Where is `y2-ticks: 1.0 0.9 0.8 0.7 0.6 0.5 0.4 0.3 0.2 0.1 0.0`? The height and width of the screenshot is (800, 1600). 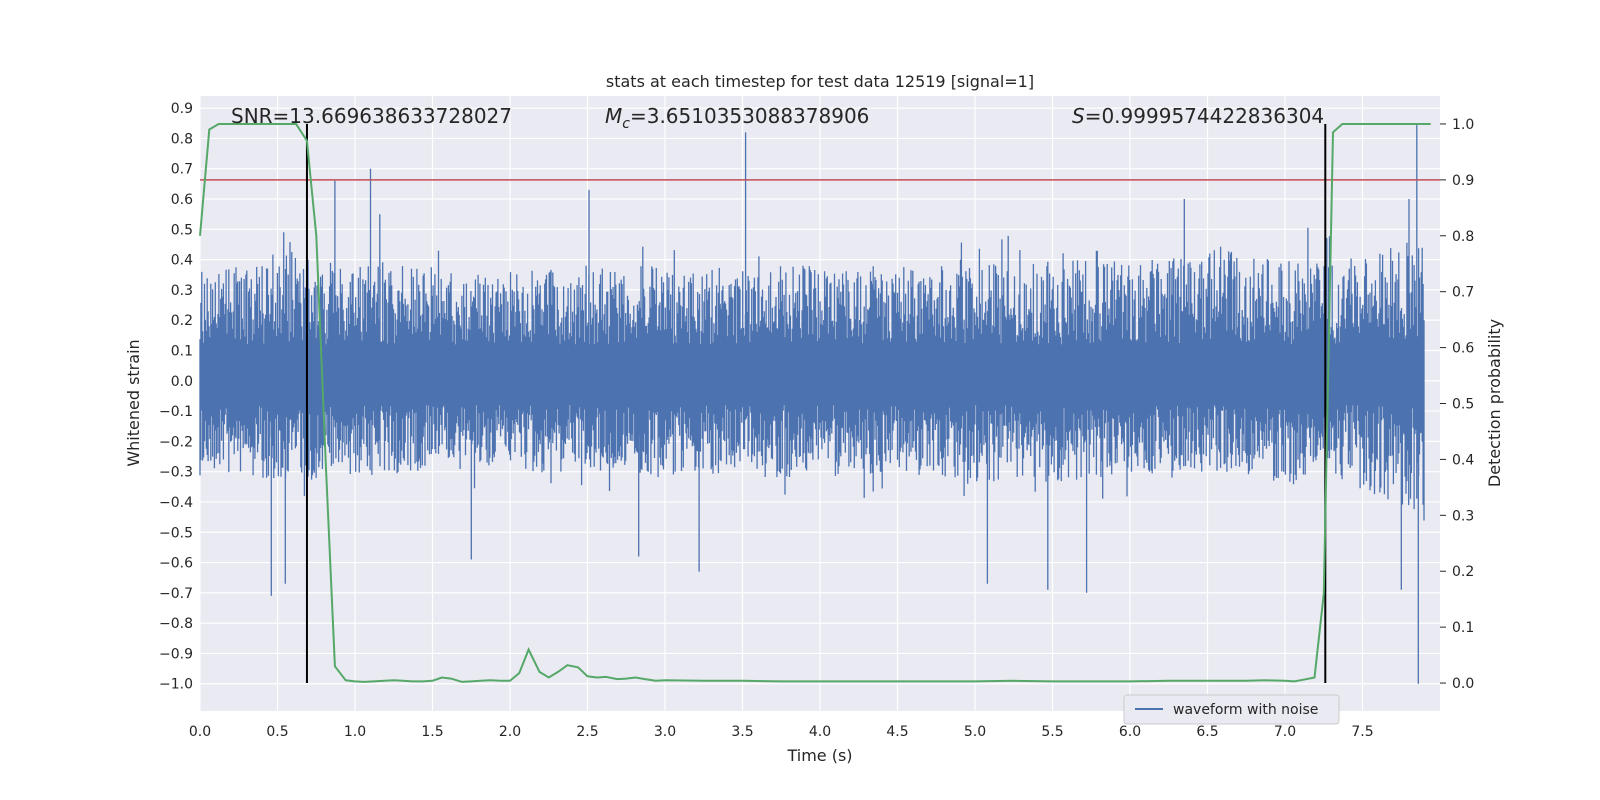 y2-ticks: 1.0 0.9 0.8 0.7 0.6 0.5 0.4 0.3 0.2 0.1 0.0 is located at coordinates (1457, 404).